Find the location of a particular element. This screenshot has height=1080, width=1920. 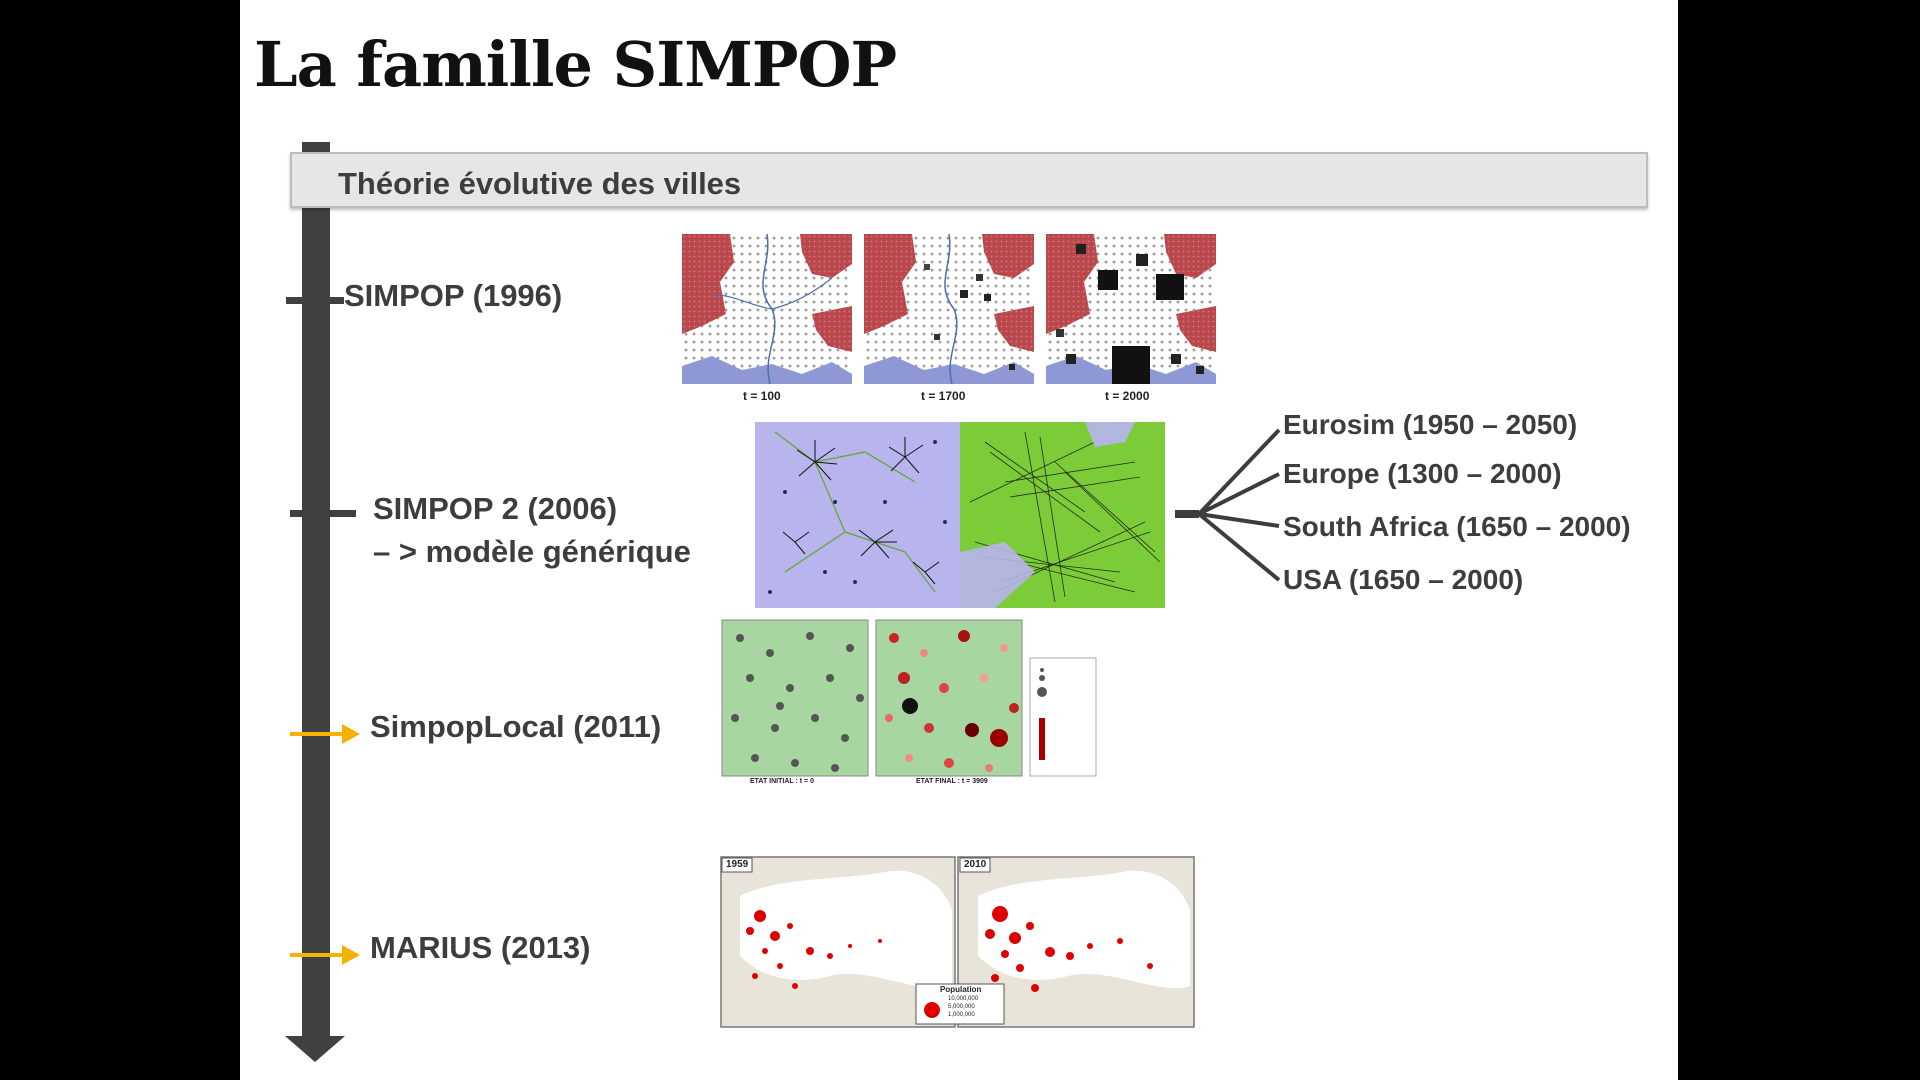

timeline-label-simpop: SIMPOP (1996) is located at coordinates (453, 295).